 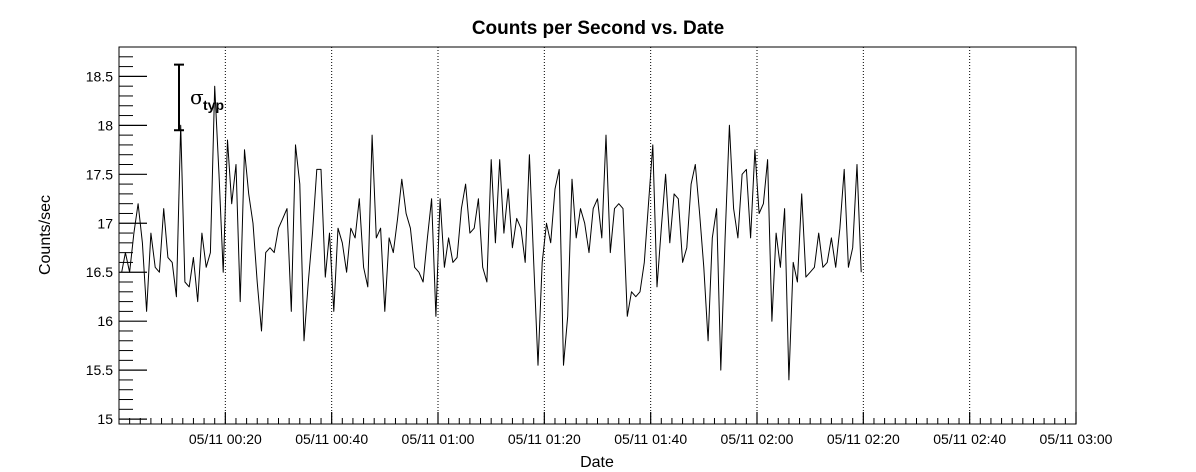 I want to click on x-tick-label: 05/11 02:20, so click(x=863, y=439).